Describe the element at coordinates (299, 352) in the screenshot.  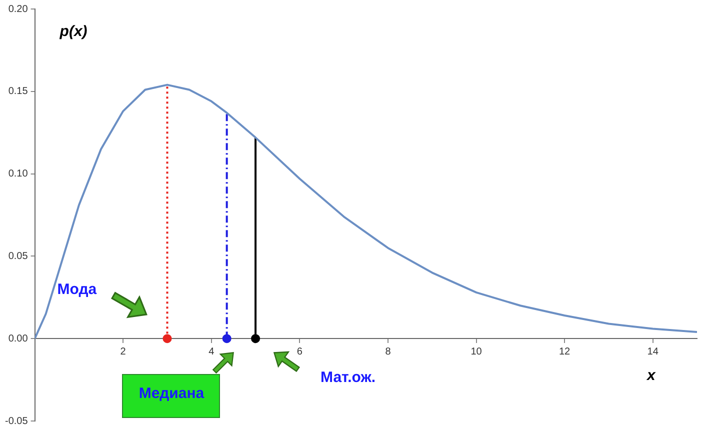
I see `x-tick-label: 6` at that location.